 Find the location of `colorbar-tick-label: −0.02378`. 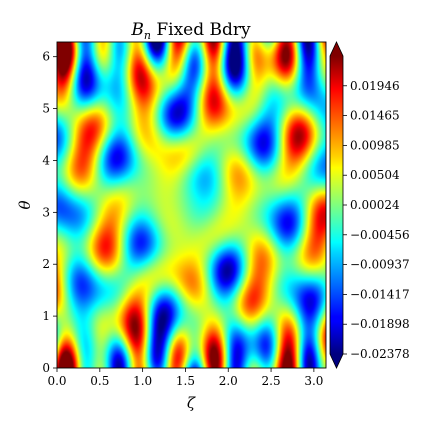

colorbar-tick-label: −0.02378 is located at coordinates (380, 354).